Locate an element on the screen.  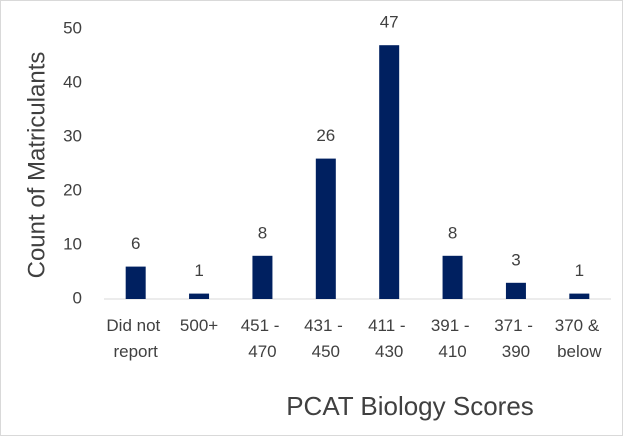
y-tick-label: 50 is located at coordinates (72, 27).